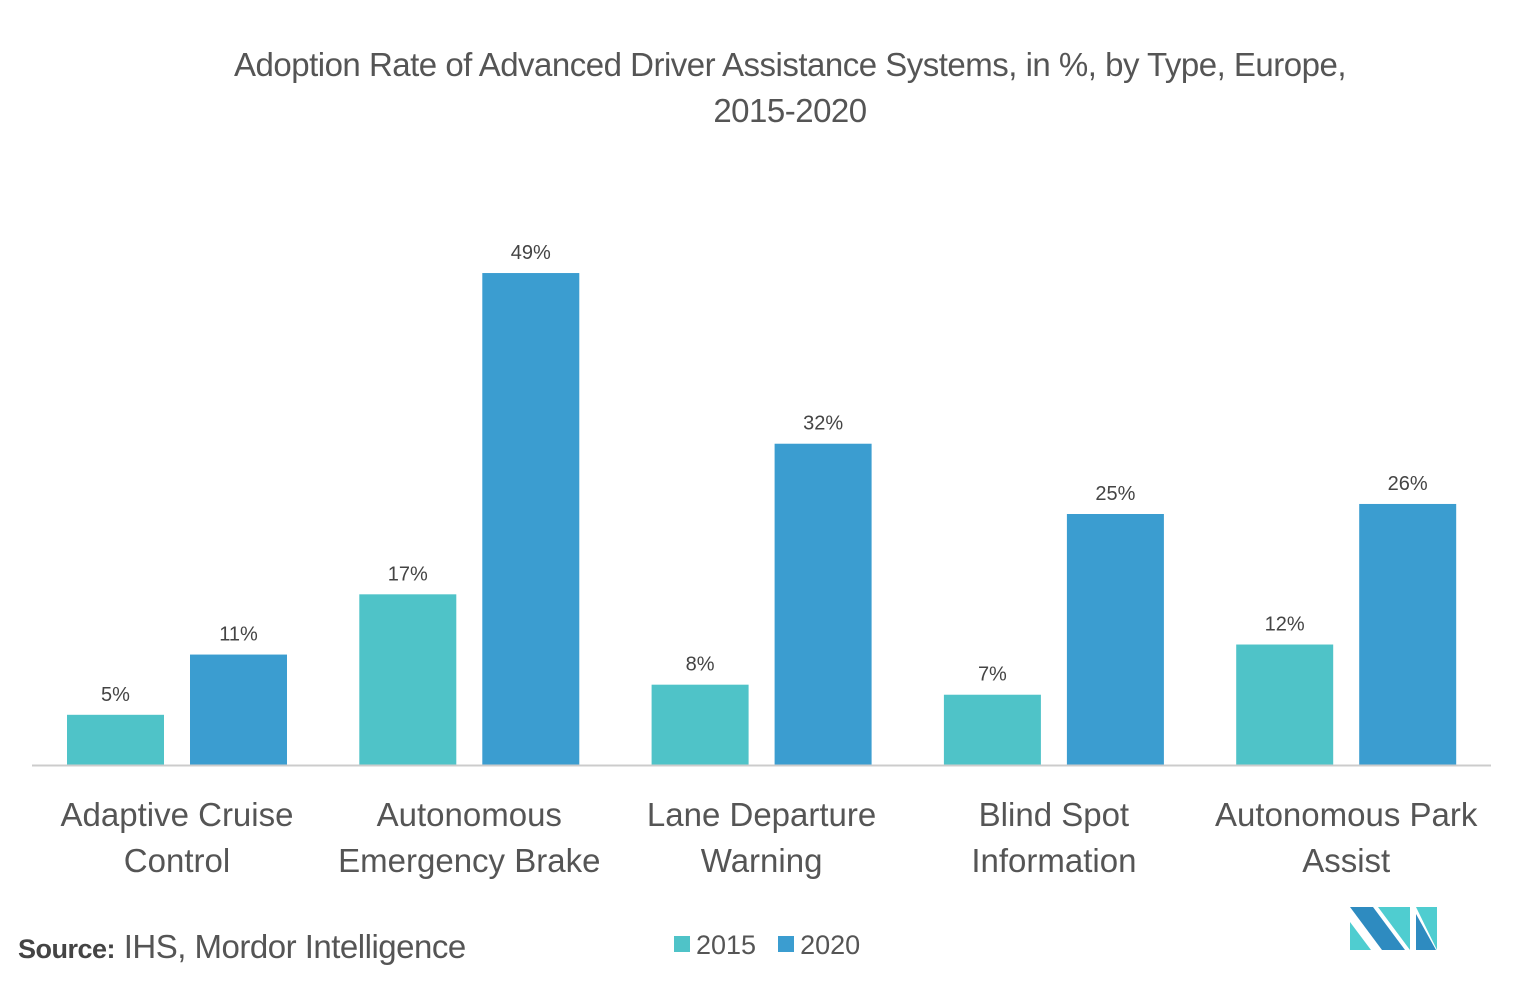 The width and height of the screenshot is (1519, 994). I want to click on category-label-3-0: Blind Spot, so click(1054, 814).